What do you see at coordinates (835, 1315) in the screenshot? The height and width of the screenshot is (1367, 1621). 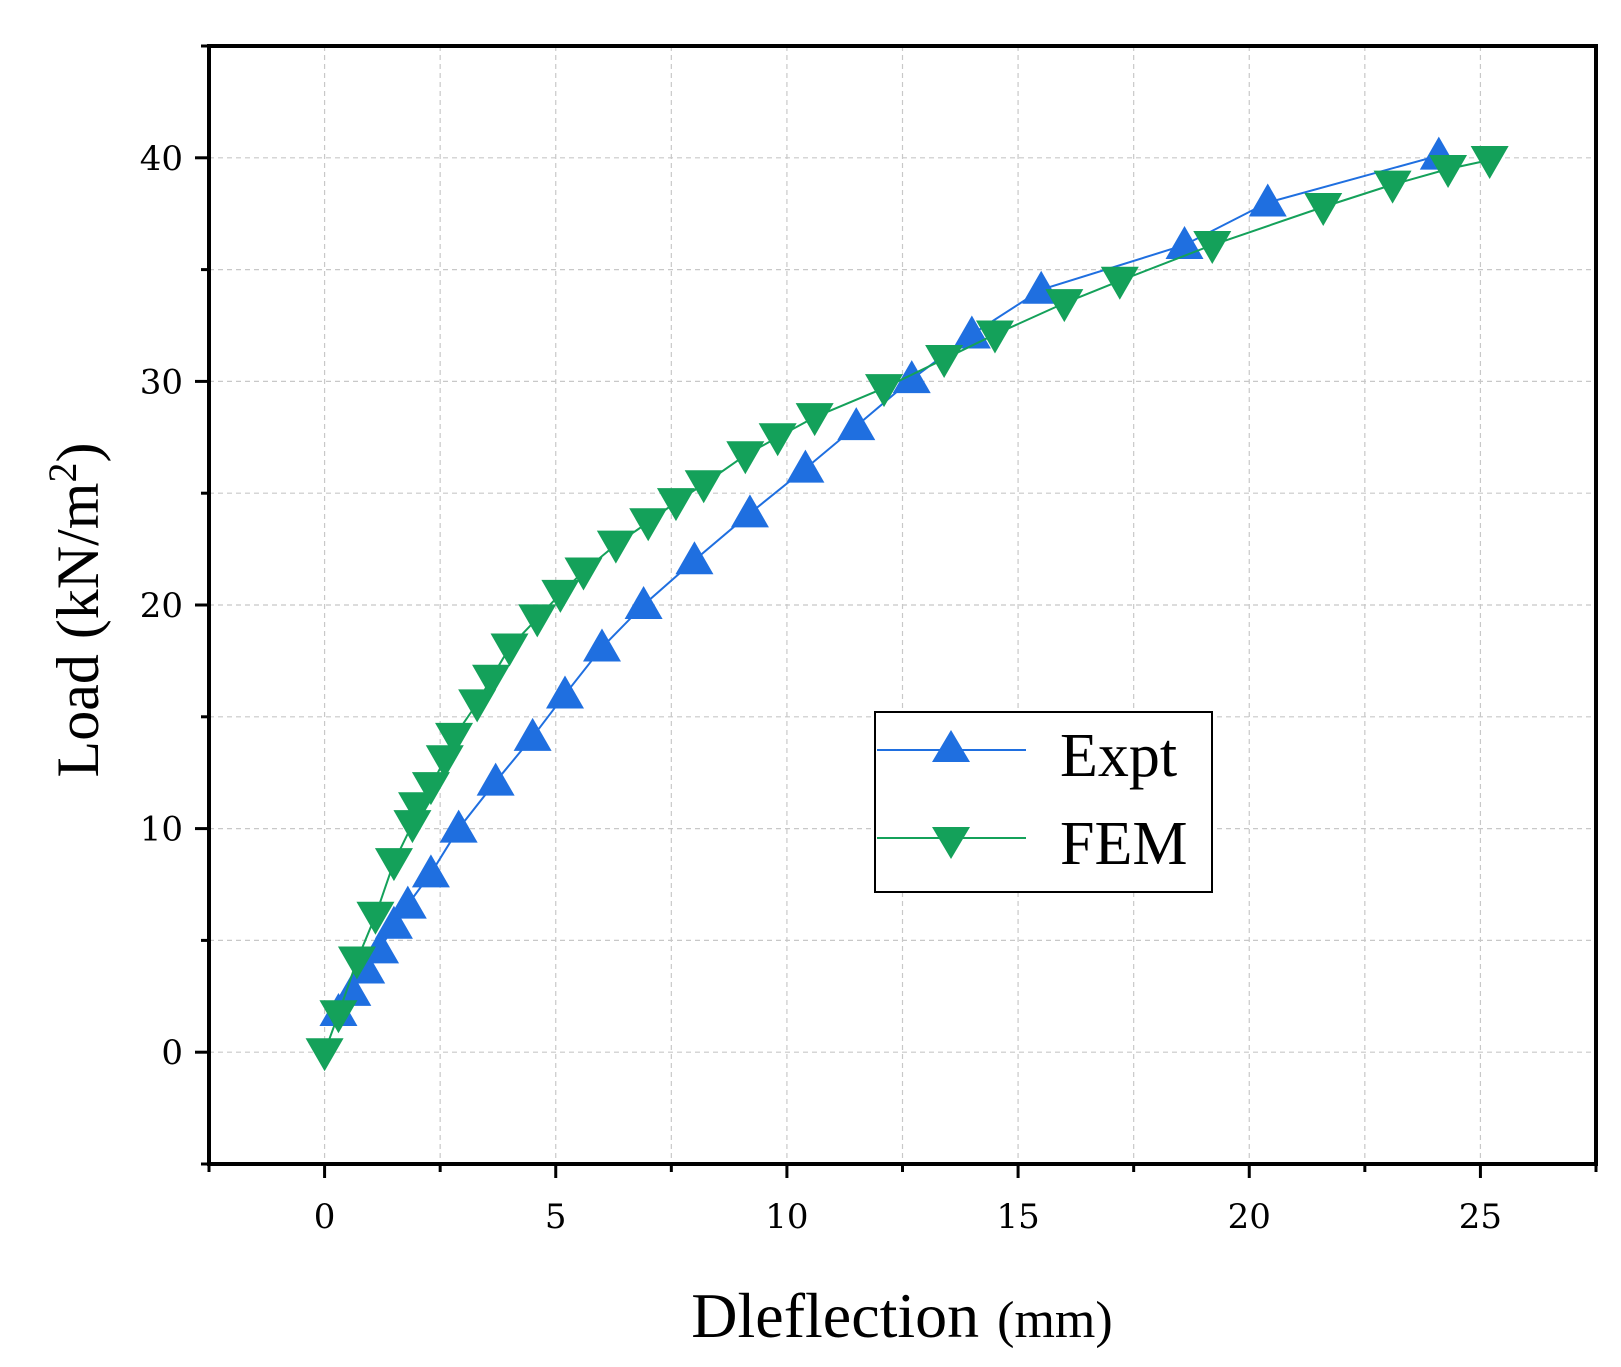 I see `x-axis-title-main: Dleflection` at bounding box center [835, 1315].